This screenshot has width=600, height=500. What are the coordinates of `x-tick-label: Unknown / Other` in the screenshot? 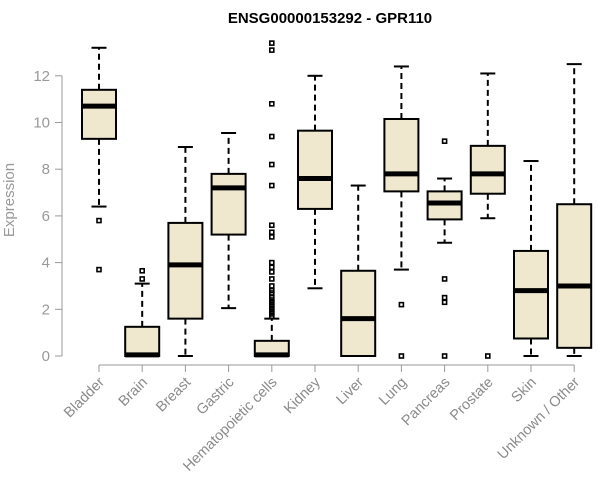 It's located at (539, 418).